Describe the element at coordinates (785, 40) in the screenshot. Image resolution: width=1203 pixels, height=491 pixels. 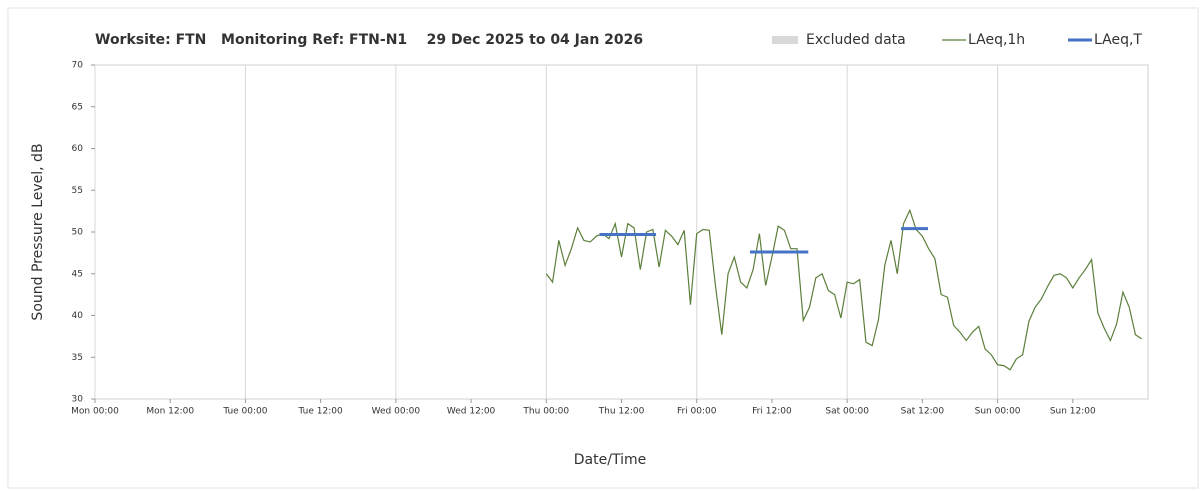
I see `legend-swatch` at that location.